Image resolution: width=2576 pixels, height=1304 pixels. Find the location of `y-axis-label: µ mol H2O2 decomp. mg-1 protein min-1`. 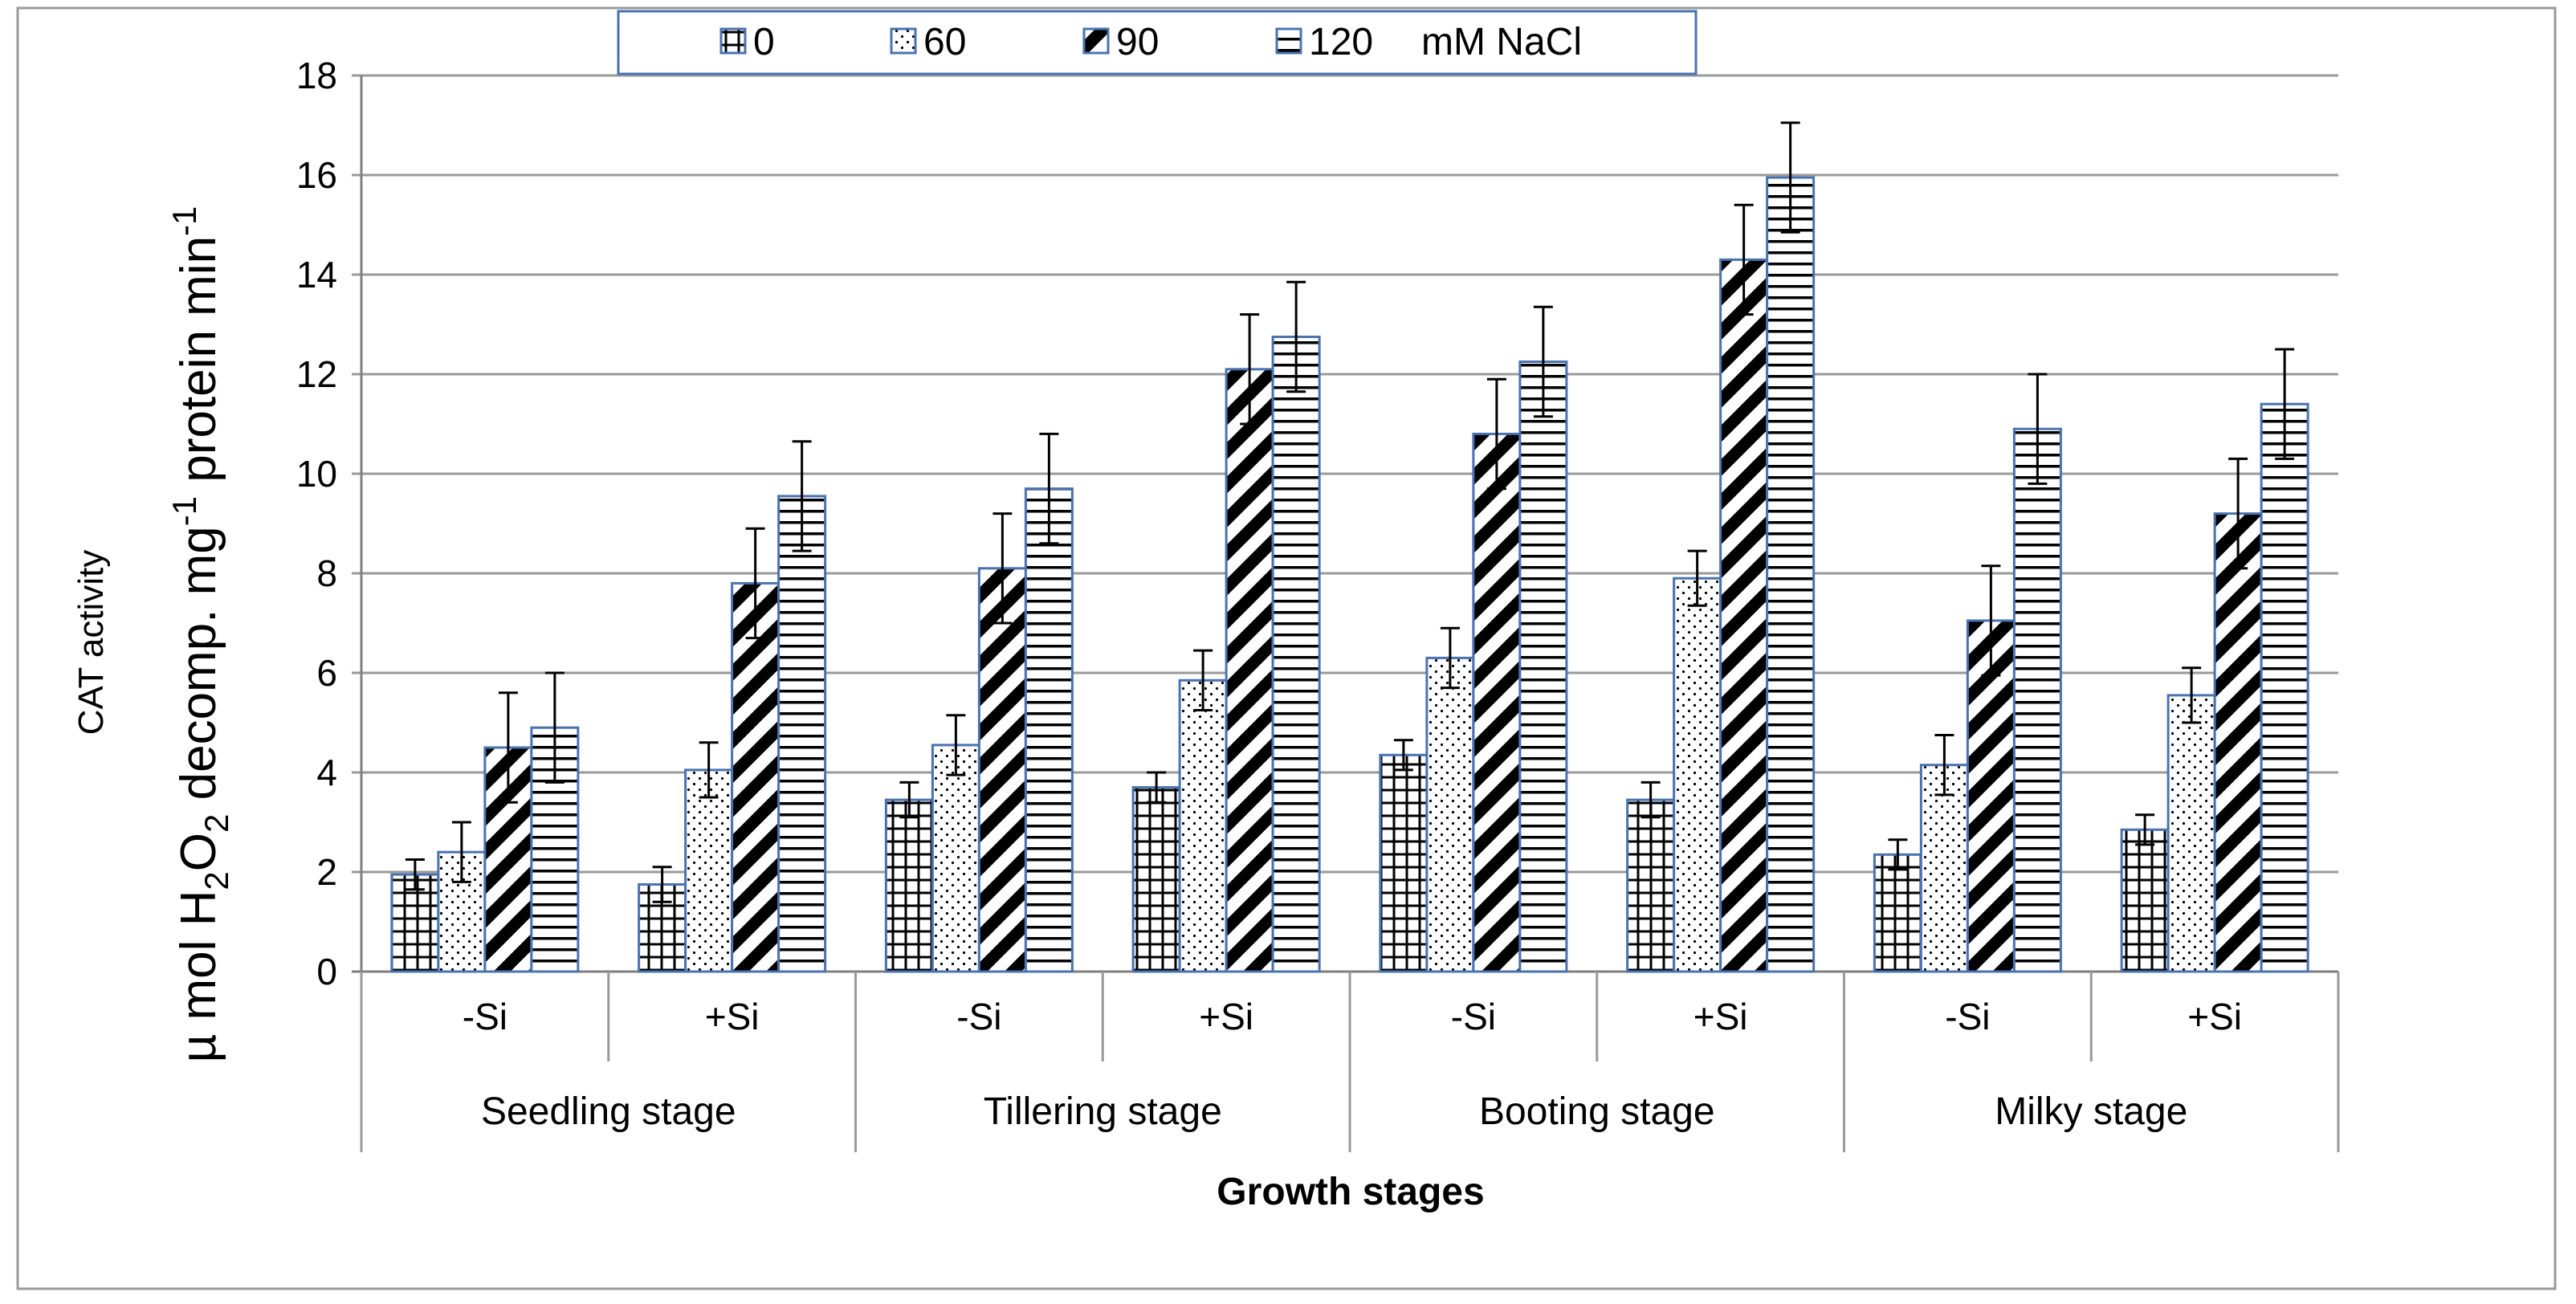

y-axis-label: µ mol H2O2 decomp. mg-1 protein min-1 is located at coordinates (200, 634).